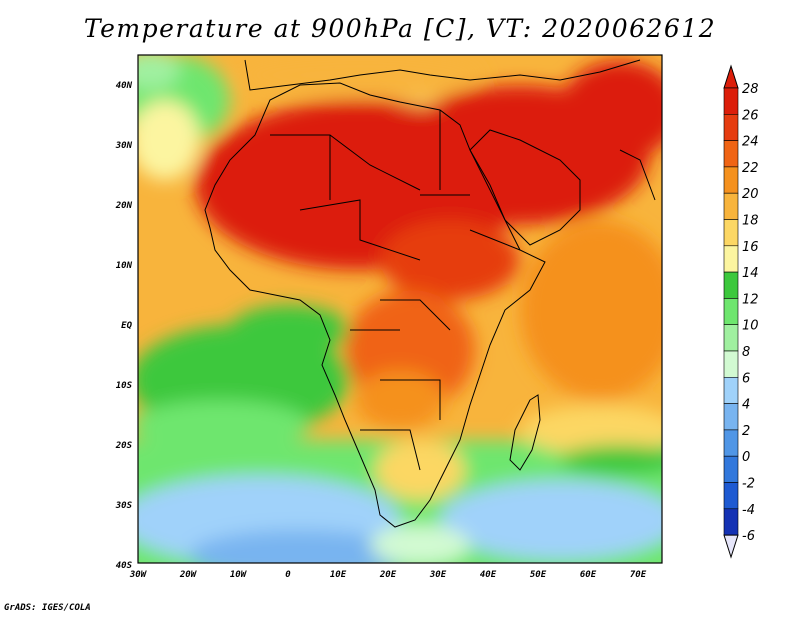  What do you see at coordinates (442, 75) in the screenshot?
I see `europe-coastline` at bounding box center [442, 75].